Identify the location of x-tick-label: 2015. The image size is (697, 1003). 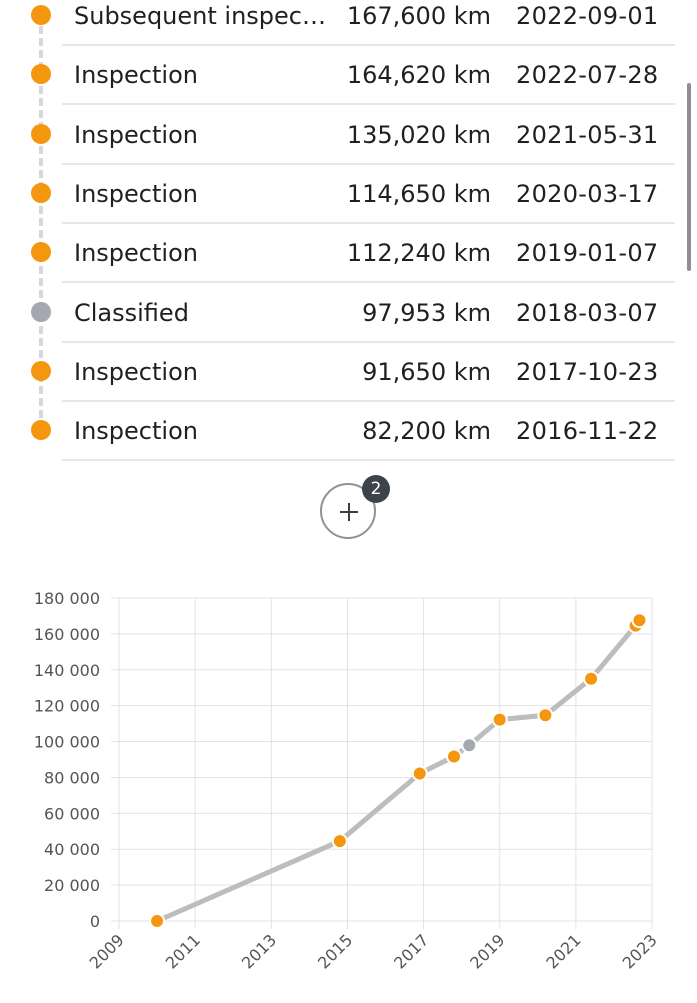
(335, 951).